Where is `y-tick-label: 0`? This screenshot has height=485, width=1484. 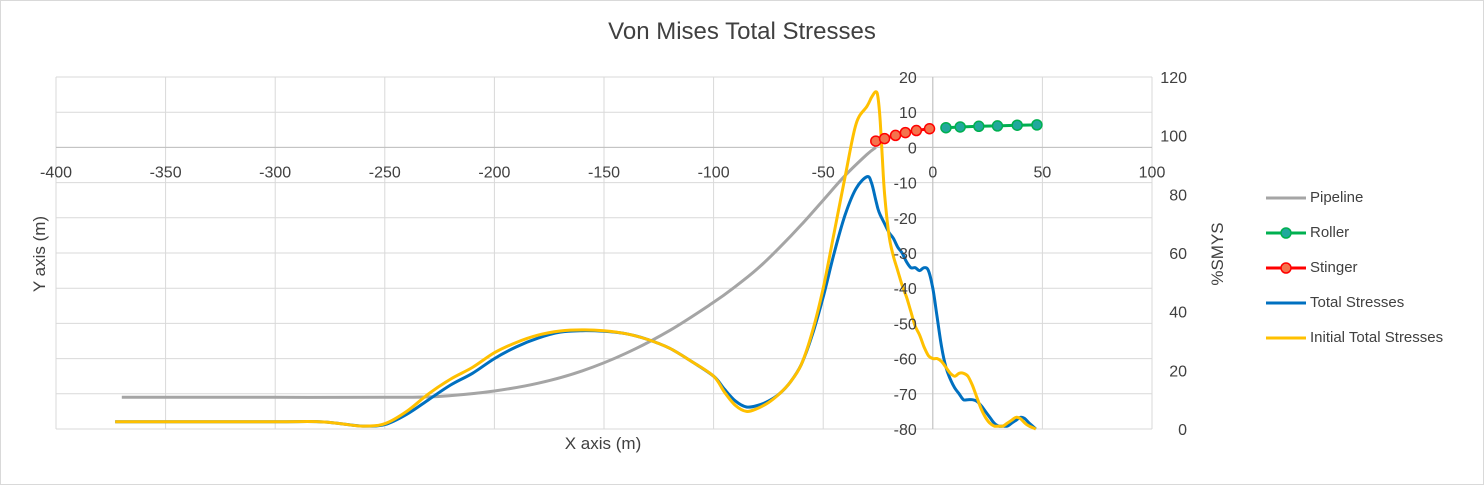 y-tick-label: 0 is located at coordinates (912, 148).